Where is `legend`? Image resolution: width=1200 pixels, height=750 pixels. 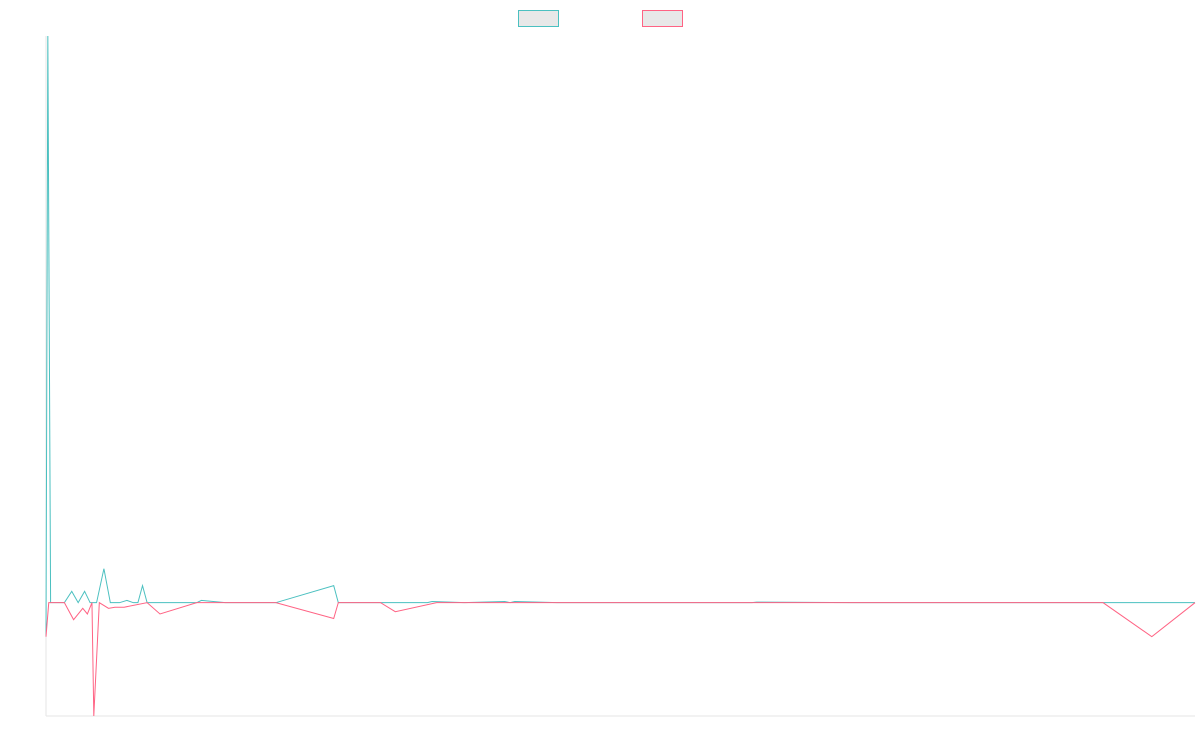 legend is located at coordinates (600, 18).